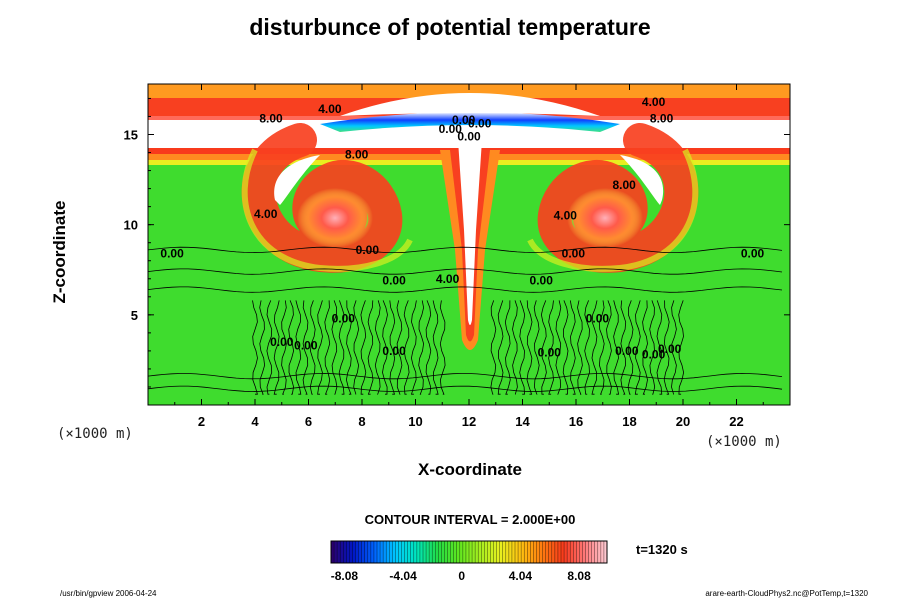 The image size is (900, 600). What do you see at coordinates (744, 442) in the screenshot?
I see `x-axis-unit: (×1000 m)` at bounding box center [744, 442].